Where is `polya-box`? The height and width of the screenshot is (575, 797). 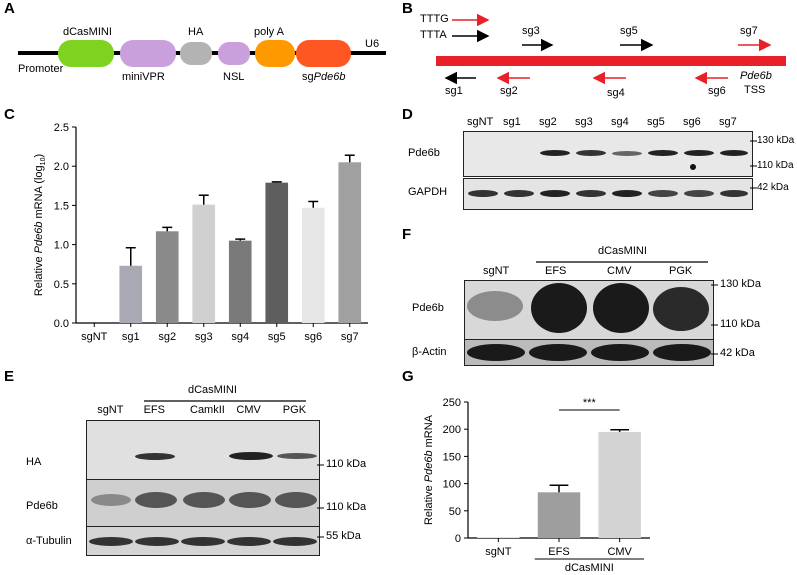
polya-box is located at coordinates (275, 53).